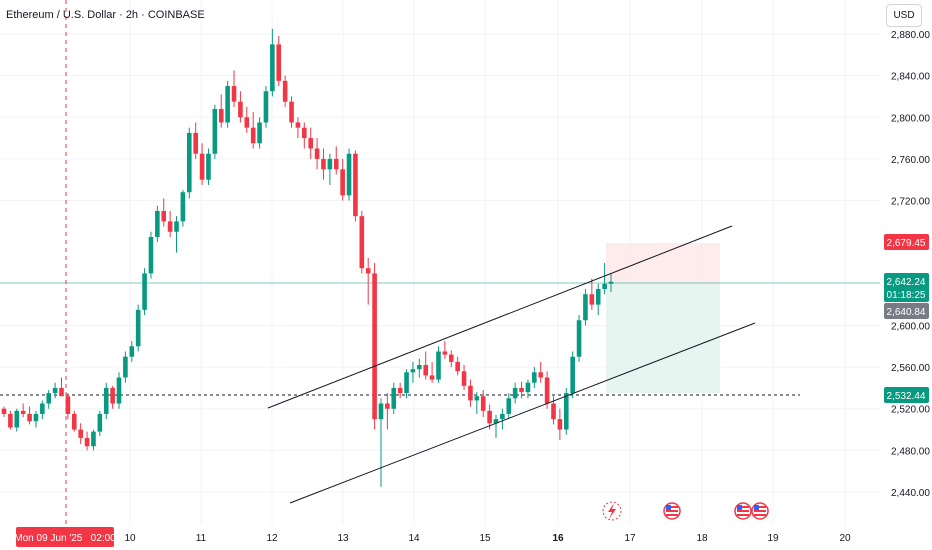 This screenshot has height=550, width=932. Describe the element at coordinates (906, 295) in the screenshot. I see `countdown-text: 01:18:25` at that location.